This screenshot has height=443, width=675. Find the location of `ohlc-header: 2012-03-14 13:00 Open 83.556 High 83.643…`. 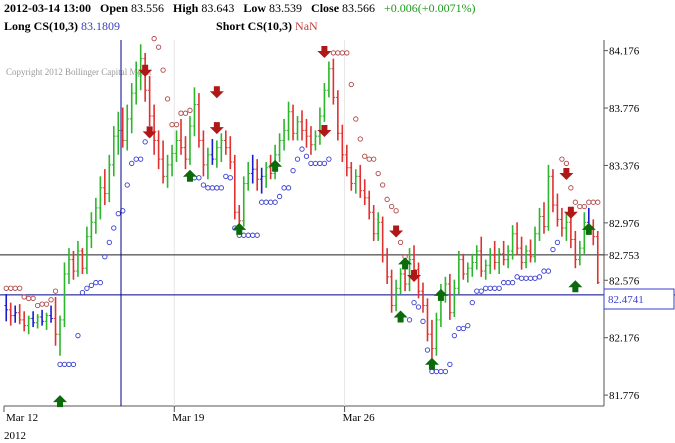

ohlc-header: 2012-03-14 13:00 Open 83.556 High 83.643… is located at coordinates (240, 8).